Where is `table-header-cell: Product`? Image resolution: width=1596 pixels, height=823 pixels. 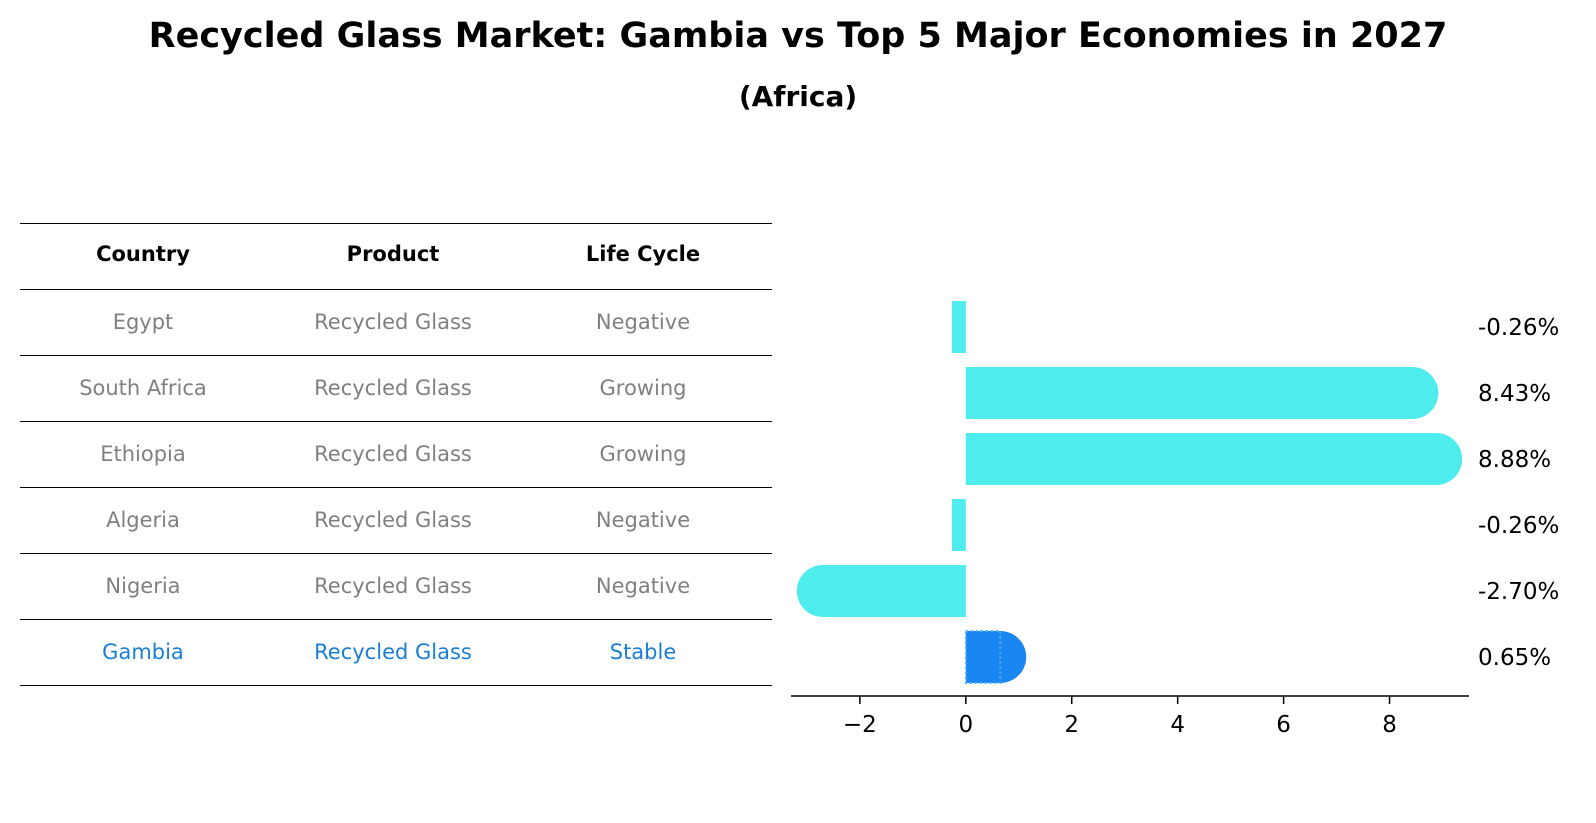
table-header-cell: Product is located at coordinates (393, 254).